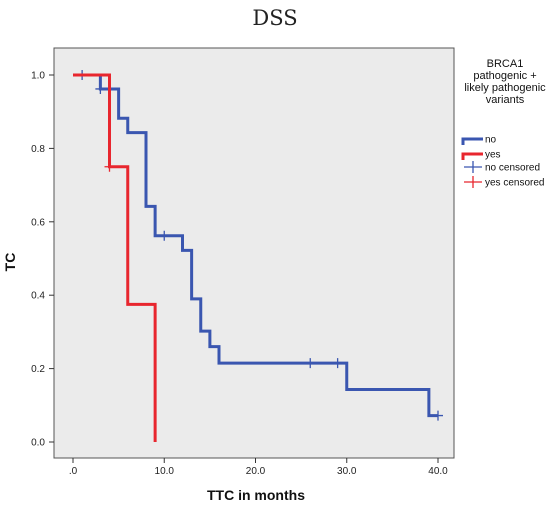 The height and width of the screenshot is (508, 550). What do you see at coordinates (347, 471) in the screenshot?
I see `x-tick-label: 30.0` at bounding box center [347, 471].